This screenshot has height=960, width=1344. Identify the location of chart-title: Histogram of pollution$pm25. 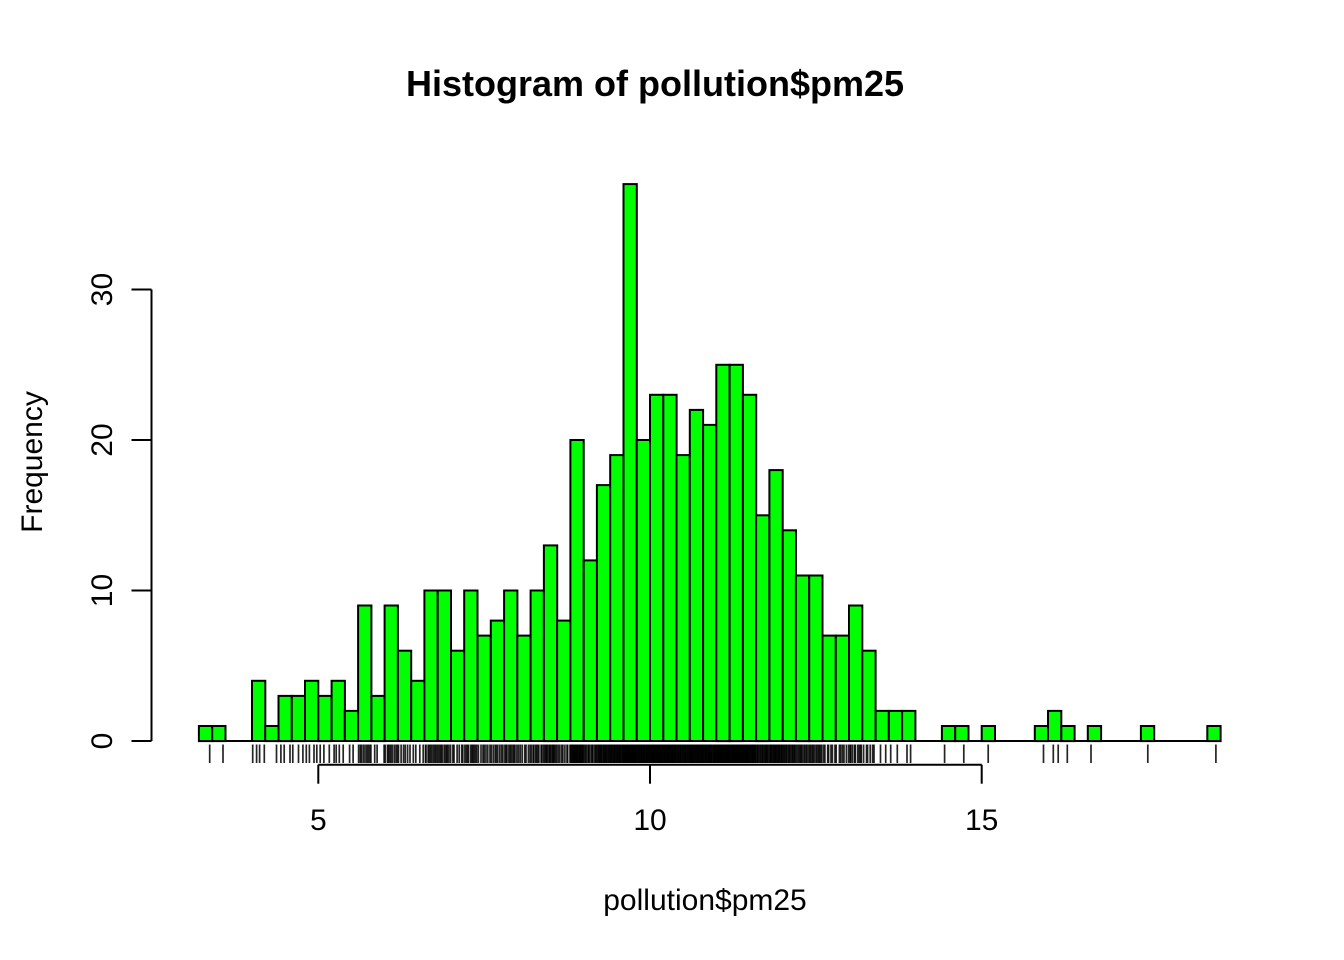
(655, 83).